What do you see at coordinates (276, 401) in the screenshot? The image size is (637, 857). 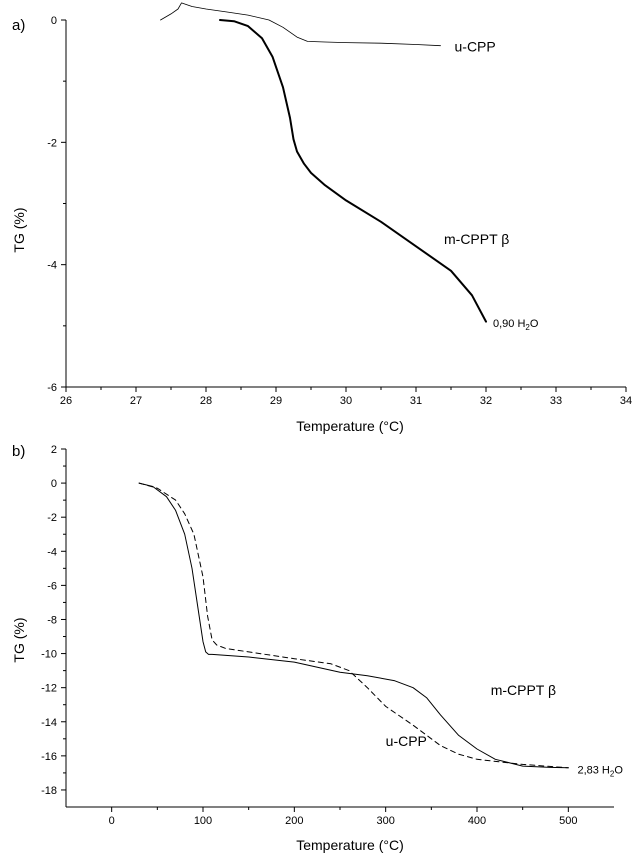 I see `panel-a-x-tick-label: 29` at bounding box center [276, 401].